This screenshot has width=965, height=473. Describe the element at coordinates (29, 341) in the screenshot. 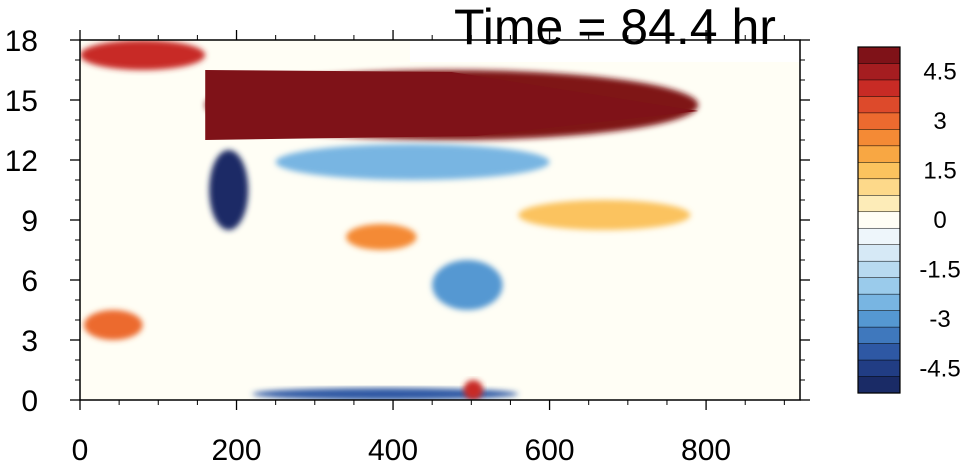

I see `y-tick-label: 3` at that location.